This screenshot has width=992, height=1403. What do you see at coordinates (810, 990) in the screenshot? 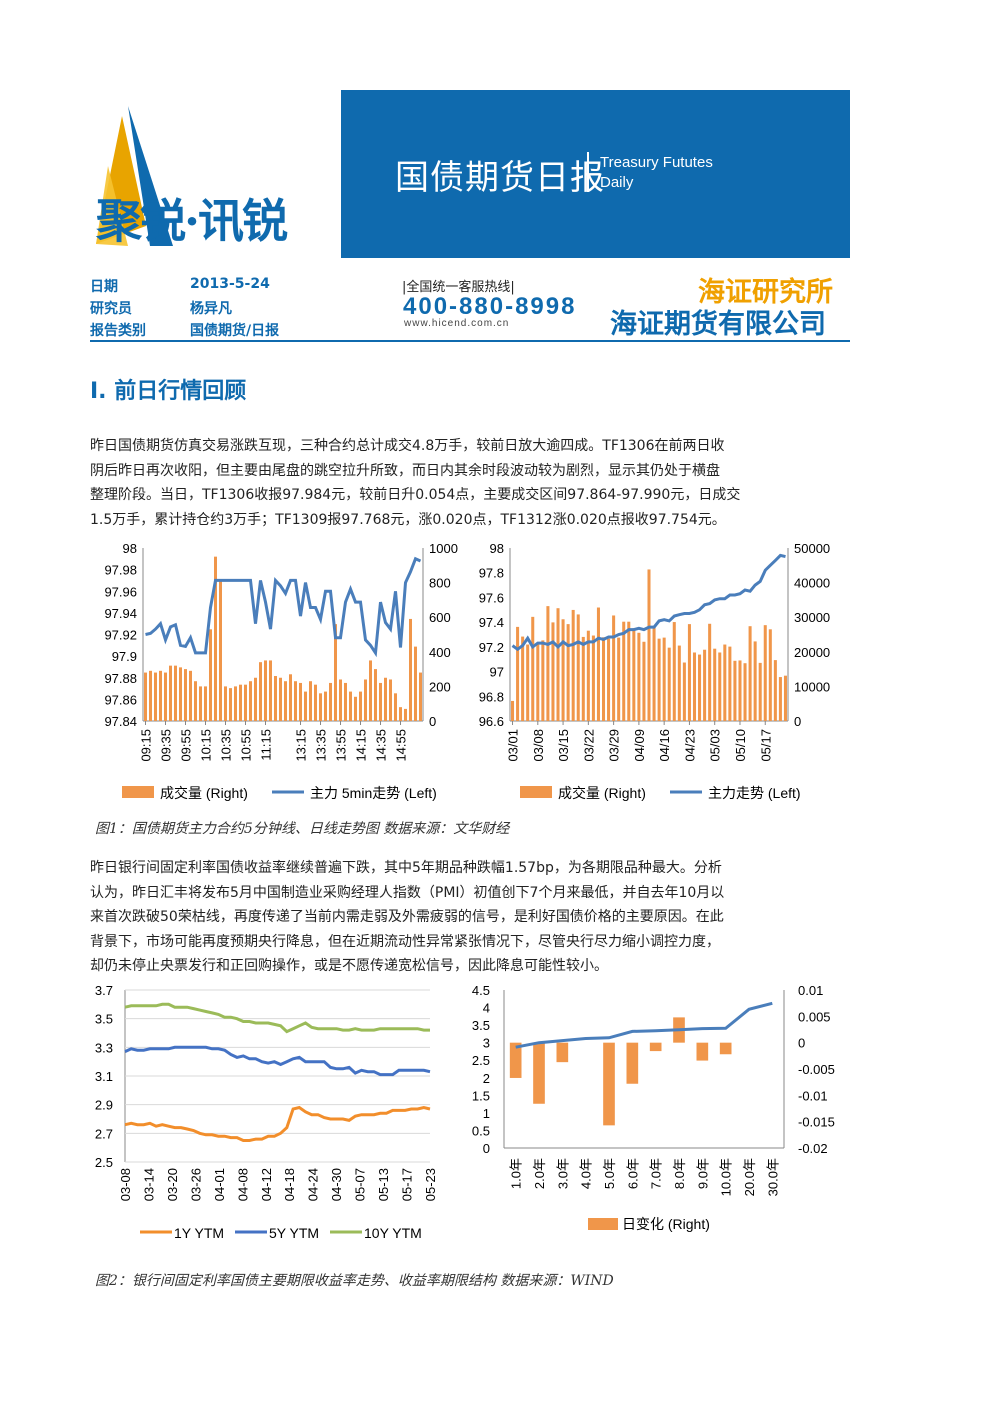
I see `y-tick-label-right: 0.01` at bounding box center [810, 990].